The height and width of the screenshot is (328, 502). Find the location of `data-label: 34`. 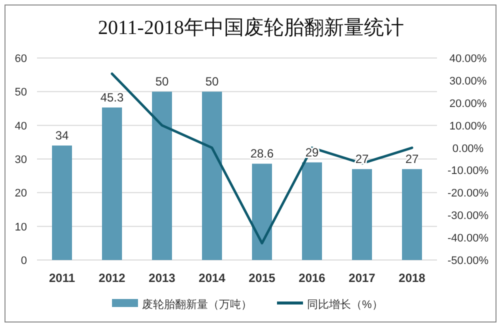

data-label: 34 is located at coordinates (62, 135).